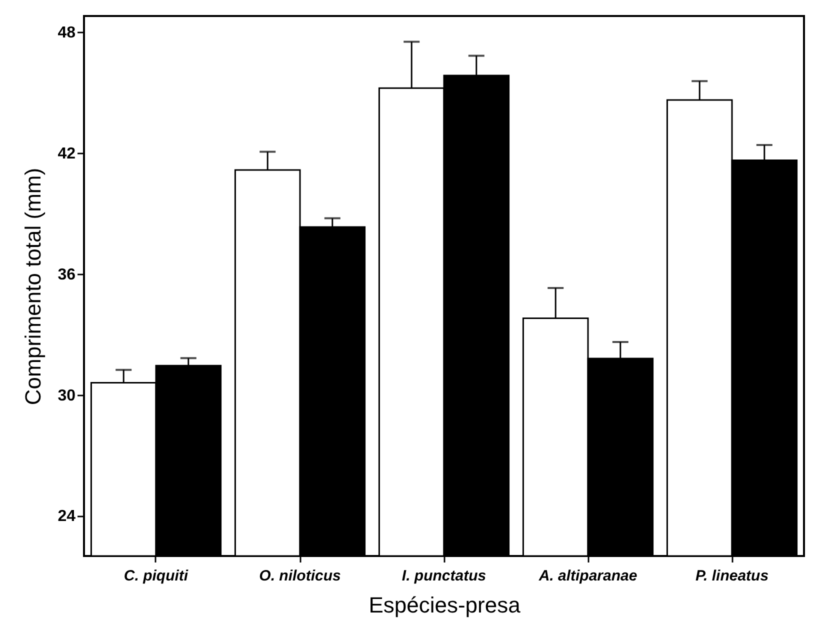  Describe the element at coordinates (445, 605) in the screenshot. I see `x-axis-title: Espécies-presa` at that location.